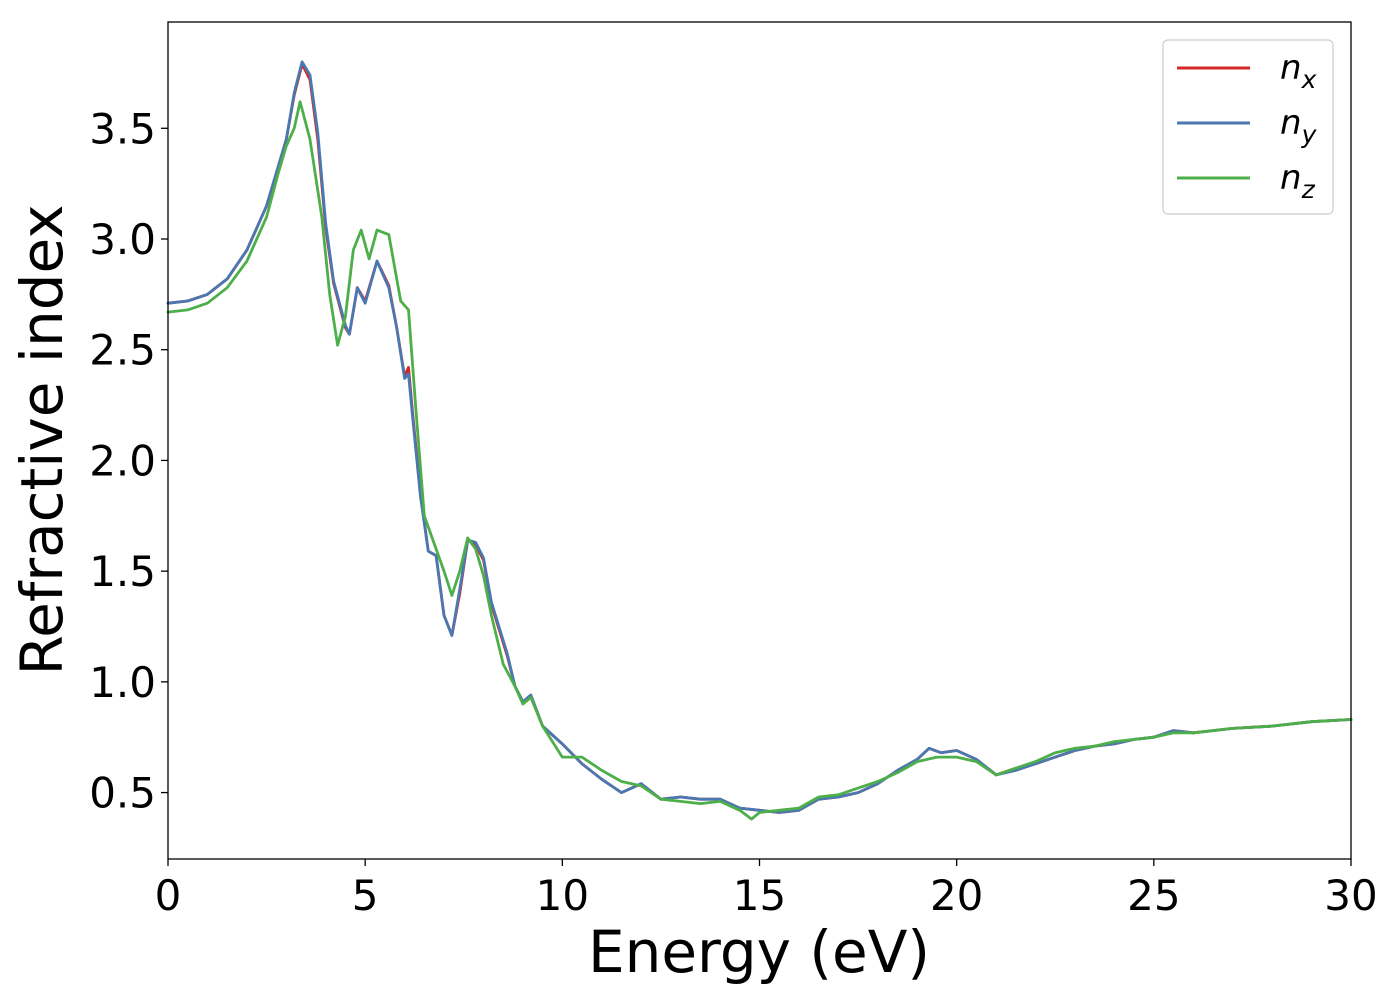 This screenshot has height=1000, width=1400. What do you see at coordinates (42, 439) in the screenshot?
I see `y-axis-title: Refractive index` at bounding box center [42, 439].